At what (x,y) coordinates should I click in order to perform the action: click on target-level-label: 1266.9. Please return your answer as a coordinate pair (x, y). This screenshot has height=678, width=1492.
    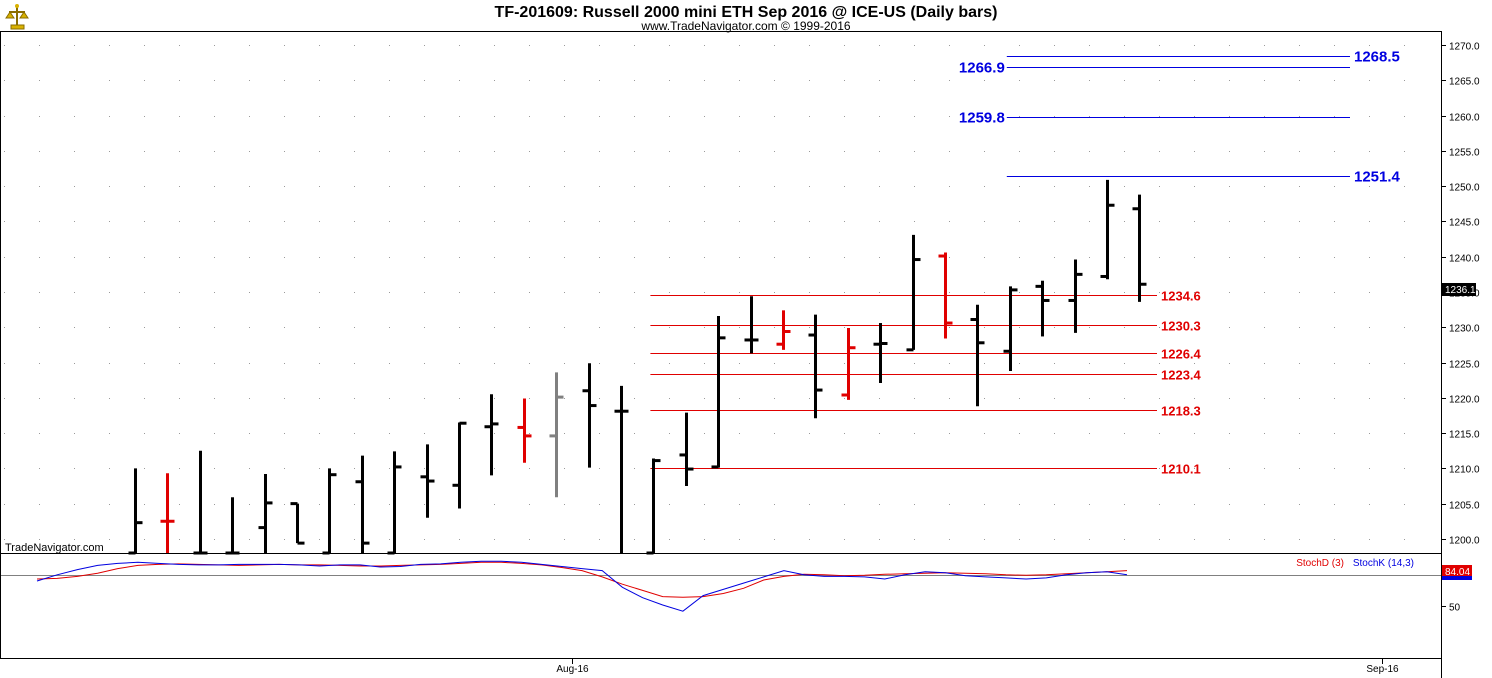
    Looking at the image, I should click on (982, 68).